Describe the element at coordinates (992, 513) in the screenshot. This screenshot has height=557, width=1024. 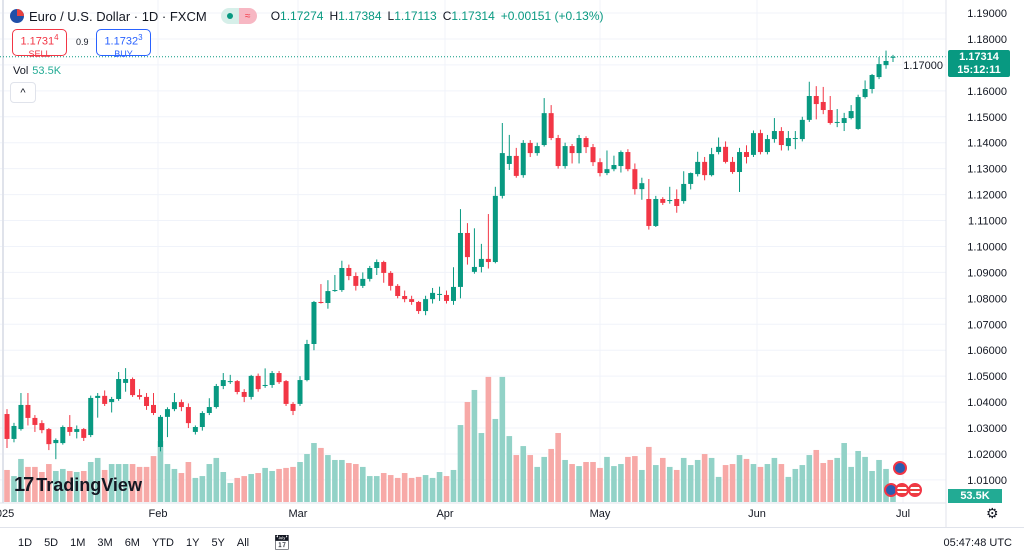
I see `settings-gear-icon: ⚙` at that location.